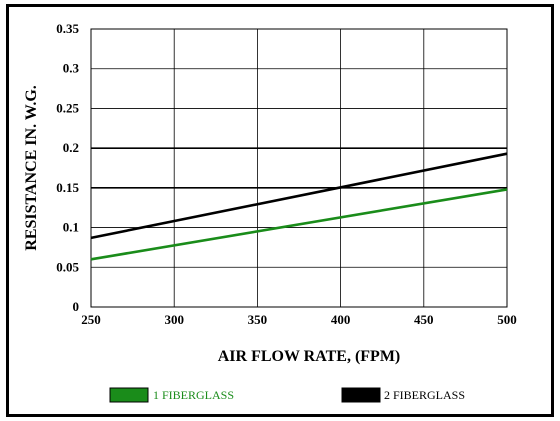 The width and height of the screenshot is (560, 421). What do you see at coordinates (174, 319) in the screenshot?
I see `x-tick-label: 300` at bounding box center [174, 319].